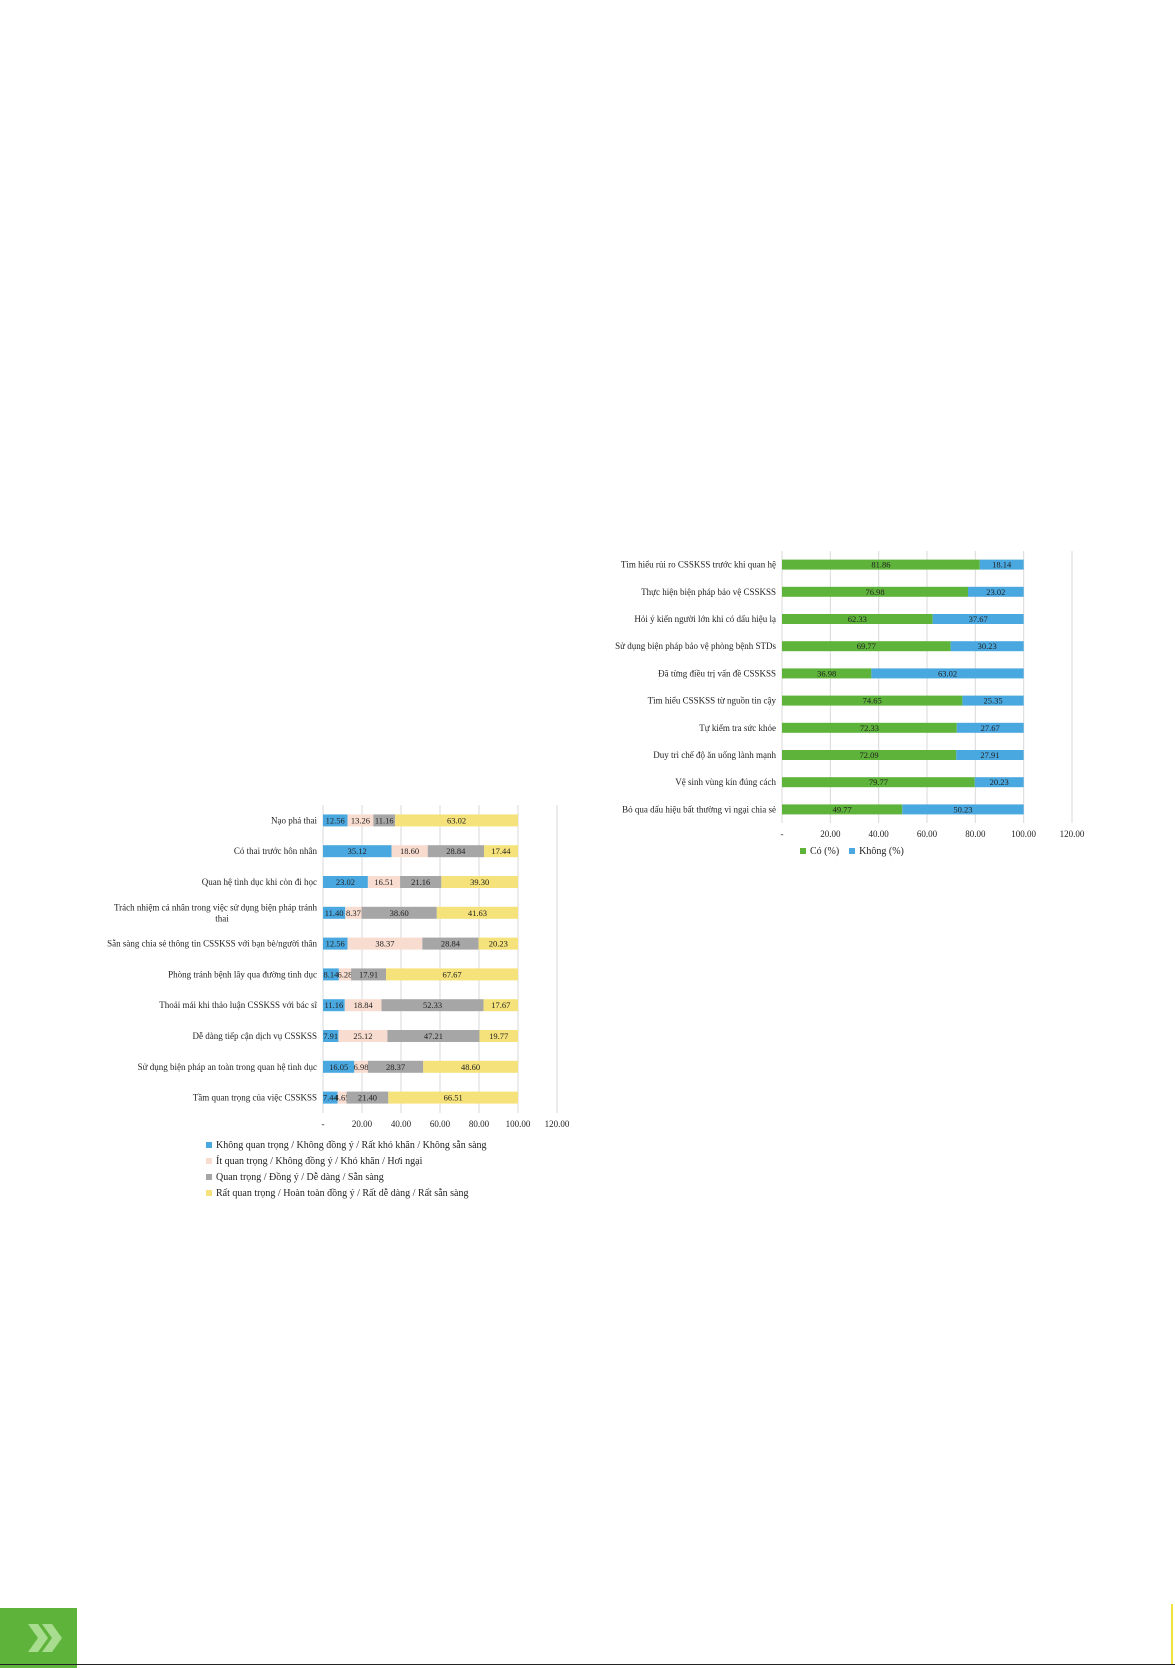  What do you see at coordinates (453, 1098) in the screenshot?
I see `data-label: 66.51` at bounding box center [453, 1098].